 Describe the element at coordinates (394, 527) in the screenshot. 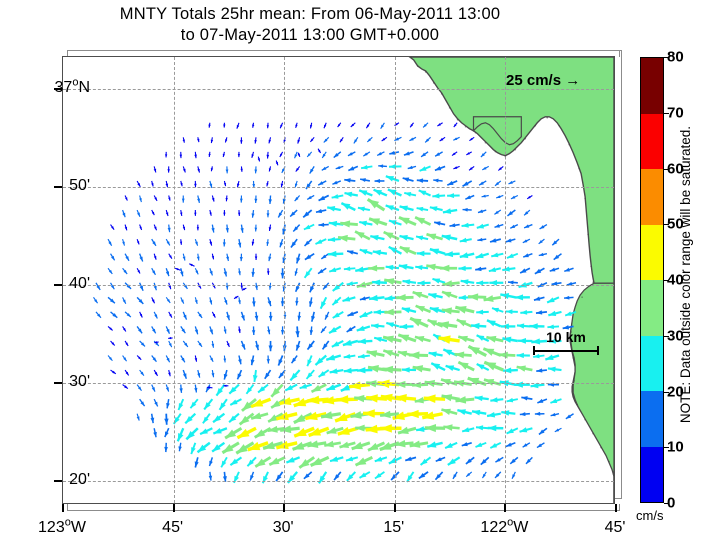

I see `x-tick-label-3: 15'` at that location.